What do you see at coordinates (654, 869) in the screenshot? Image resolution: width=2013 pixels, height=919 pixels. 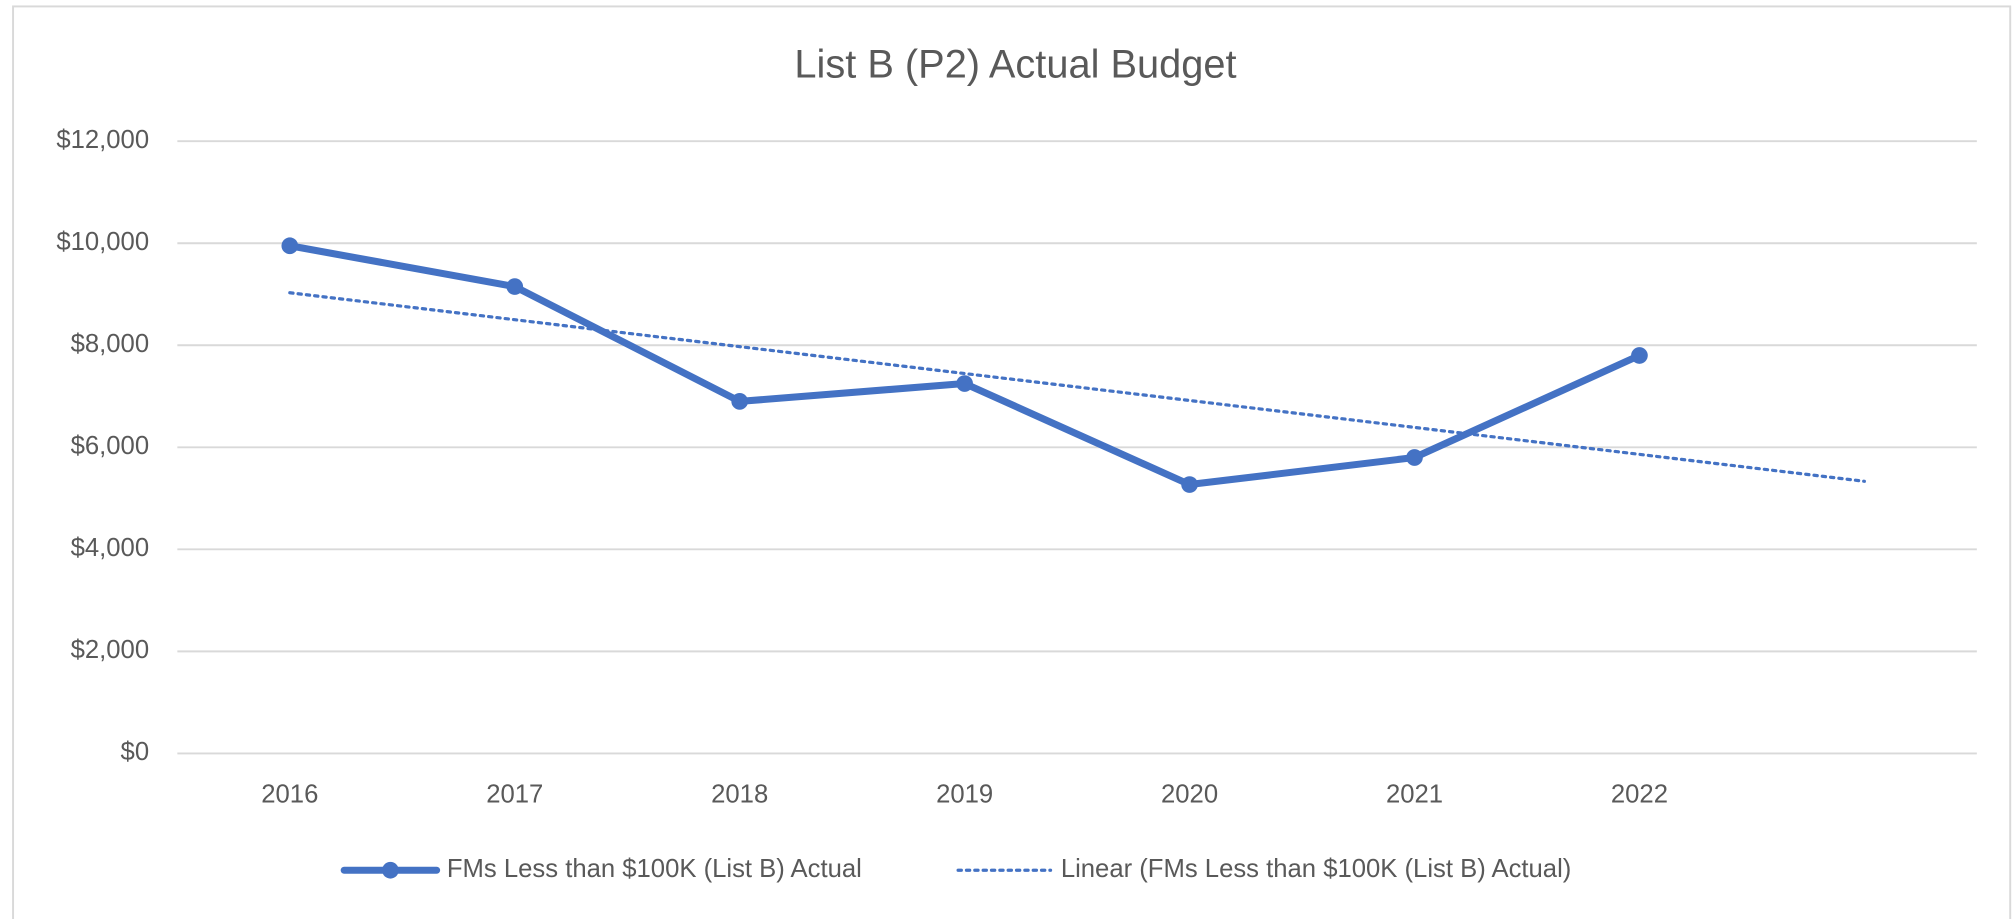 I see `legend-label: FMs Less than $100K (List B) Actual` at bounding box center [654, 869].